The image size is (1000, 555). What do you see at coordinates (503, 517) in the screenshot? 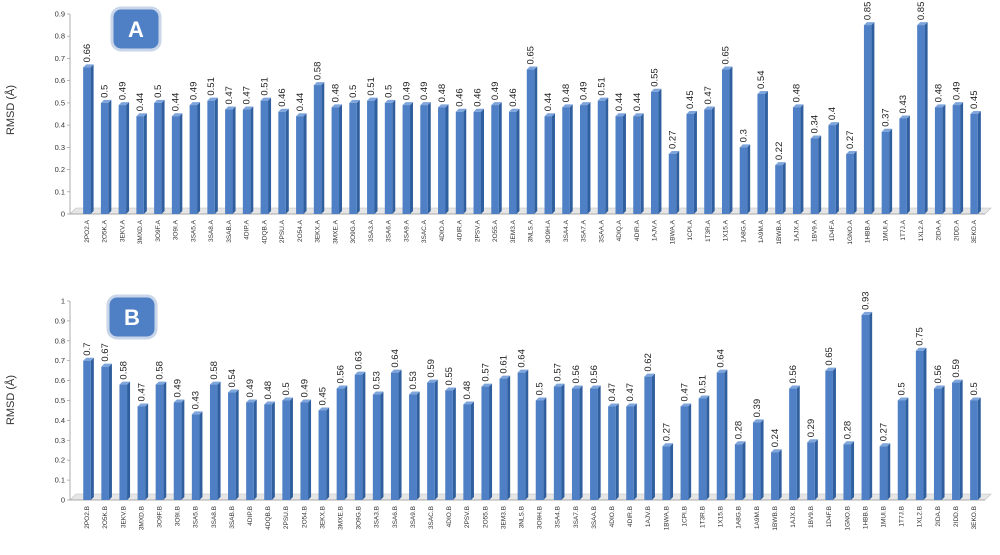
I see `x-tick-label: 3EM3.B` at bounding box center [503, 517].